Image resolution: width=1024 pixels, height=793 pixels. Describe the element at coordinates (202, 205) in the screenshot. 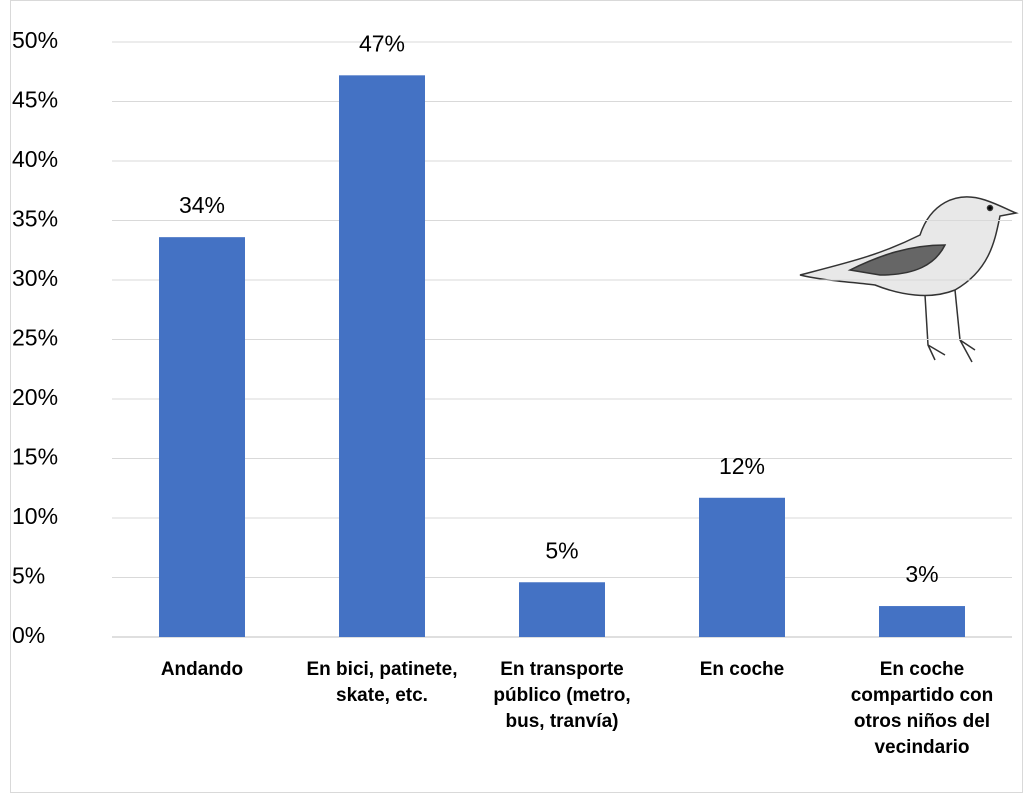

I see `data-label: 34%` at that location.